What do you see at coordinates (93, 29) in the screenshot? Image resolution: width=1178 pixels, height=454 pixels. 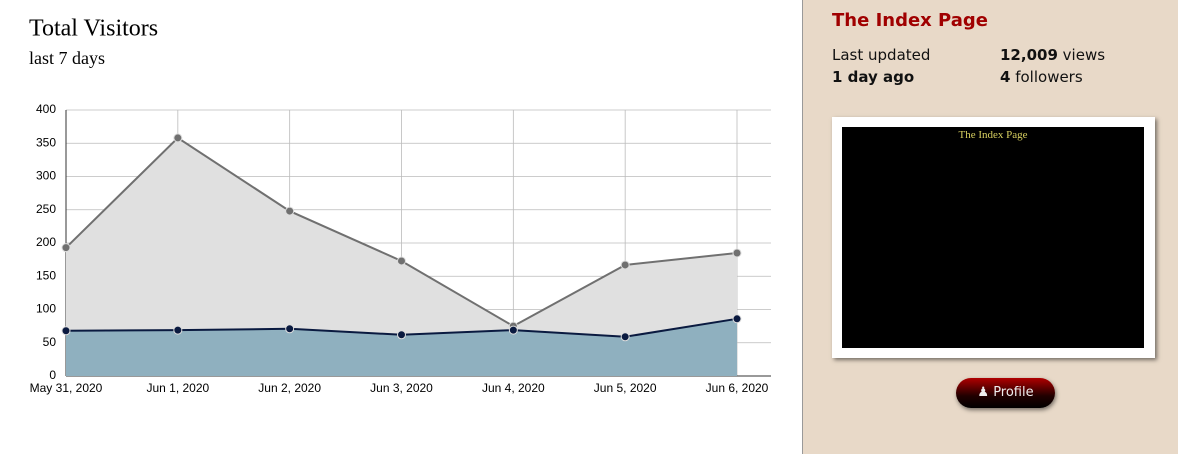 I see `chart-title: Total Visitors` at bounding box center [93, 29].